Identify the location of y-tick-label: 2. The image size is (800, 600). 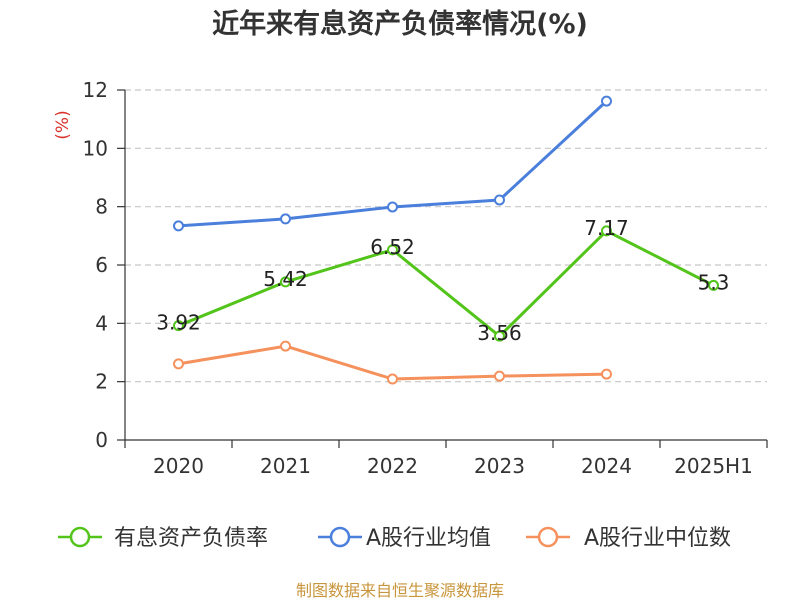
(101, 382).